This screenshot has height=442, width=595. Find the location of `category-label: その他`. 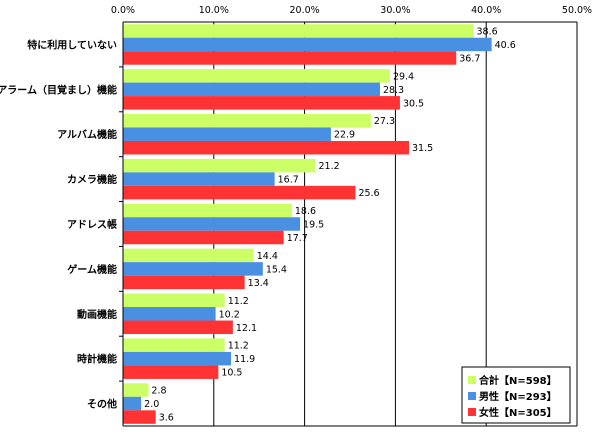

category-label: その他 is located at coordinates (102, 404).